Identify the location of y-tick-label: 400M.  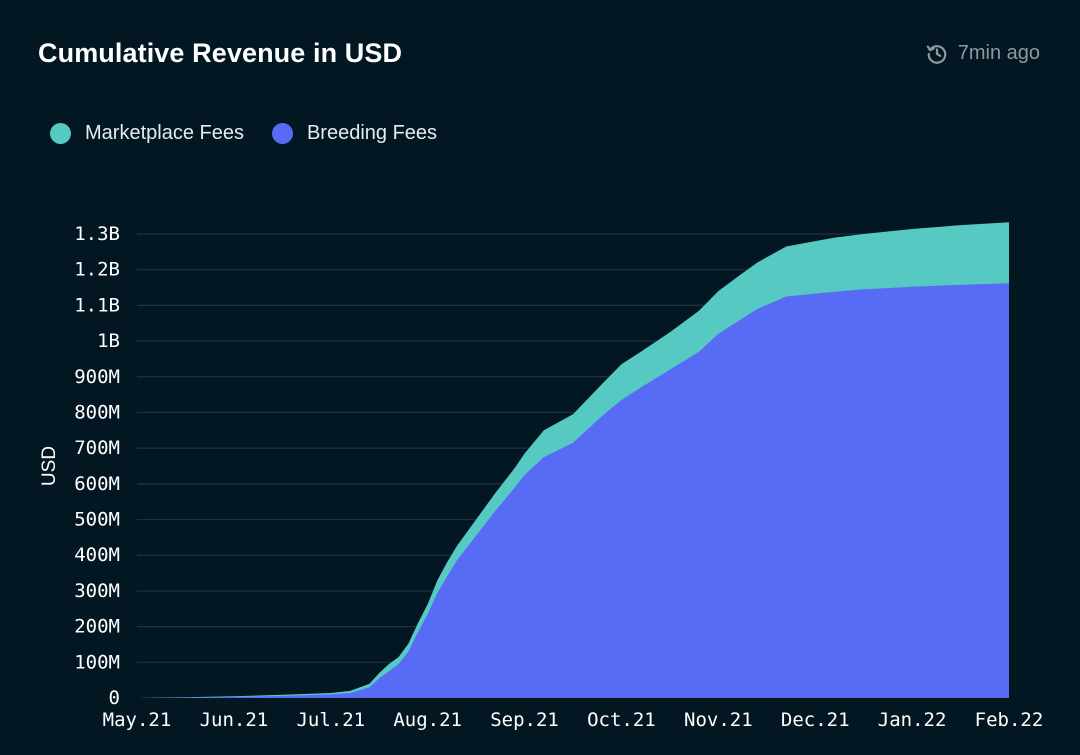
(97, 555).